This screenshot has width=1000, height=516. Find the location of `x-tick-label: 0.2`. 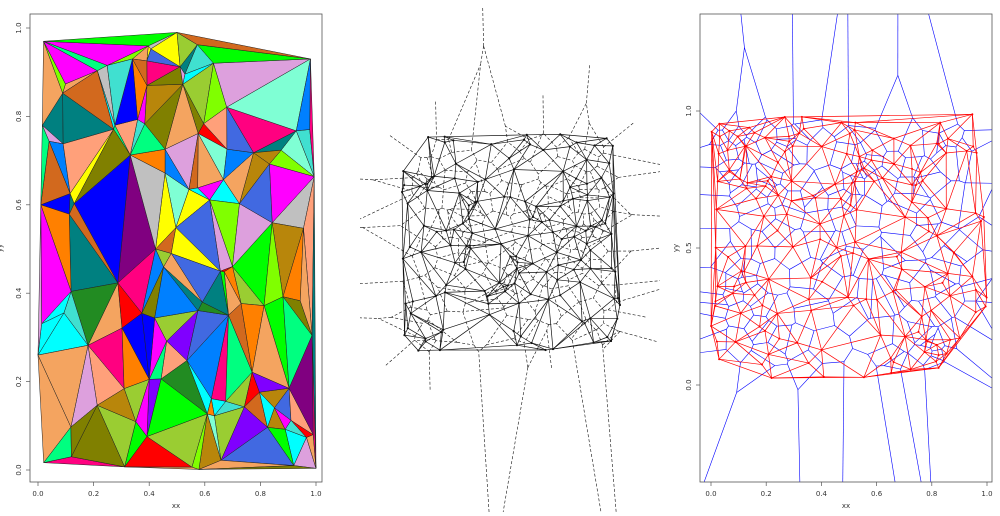

x-tick-label: 0.2 is located at coordinates (93, 494).